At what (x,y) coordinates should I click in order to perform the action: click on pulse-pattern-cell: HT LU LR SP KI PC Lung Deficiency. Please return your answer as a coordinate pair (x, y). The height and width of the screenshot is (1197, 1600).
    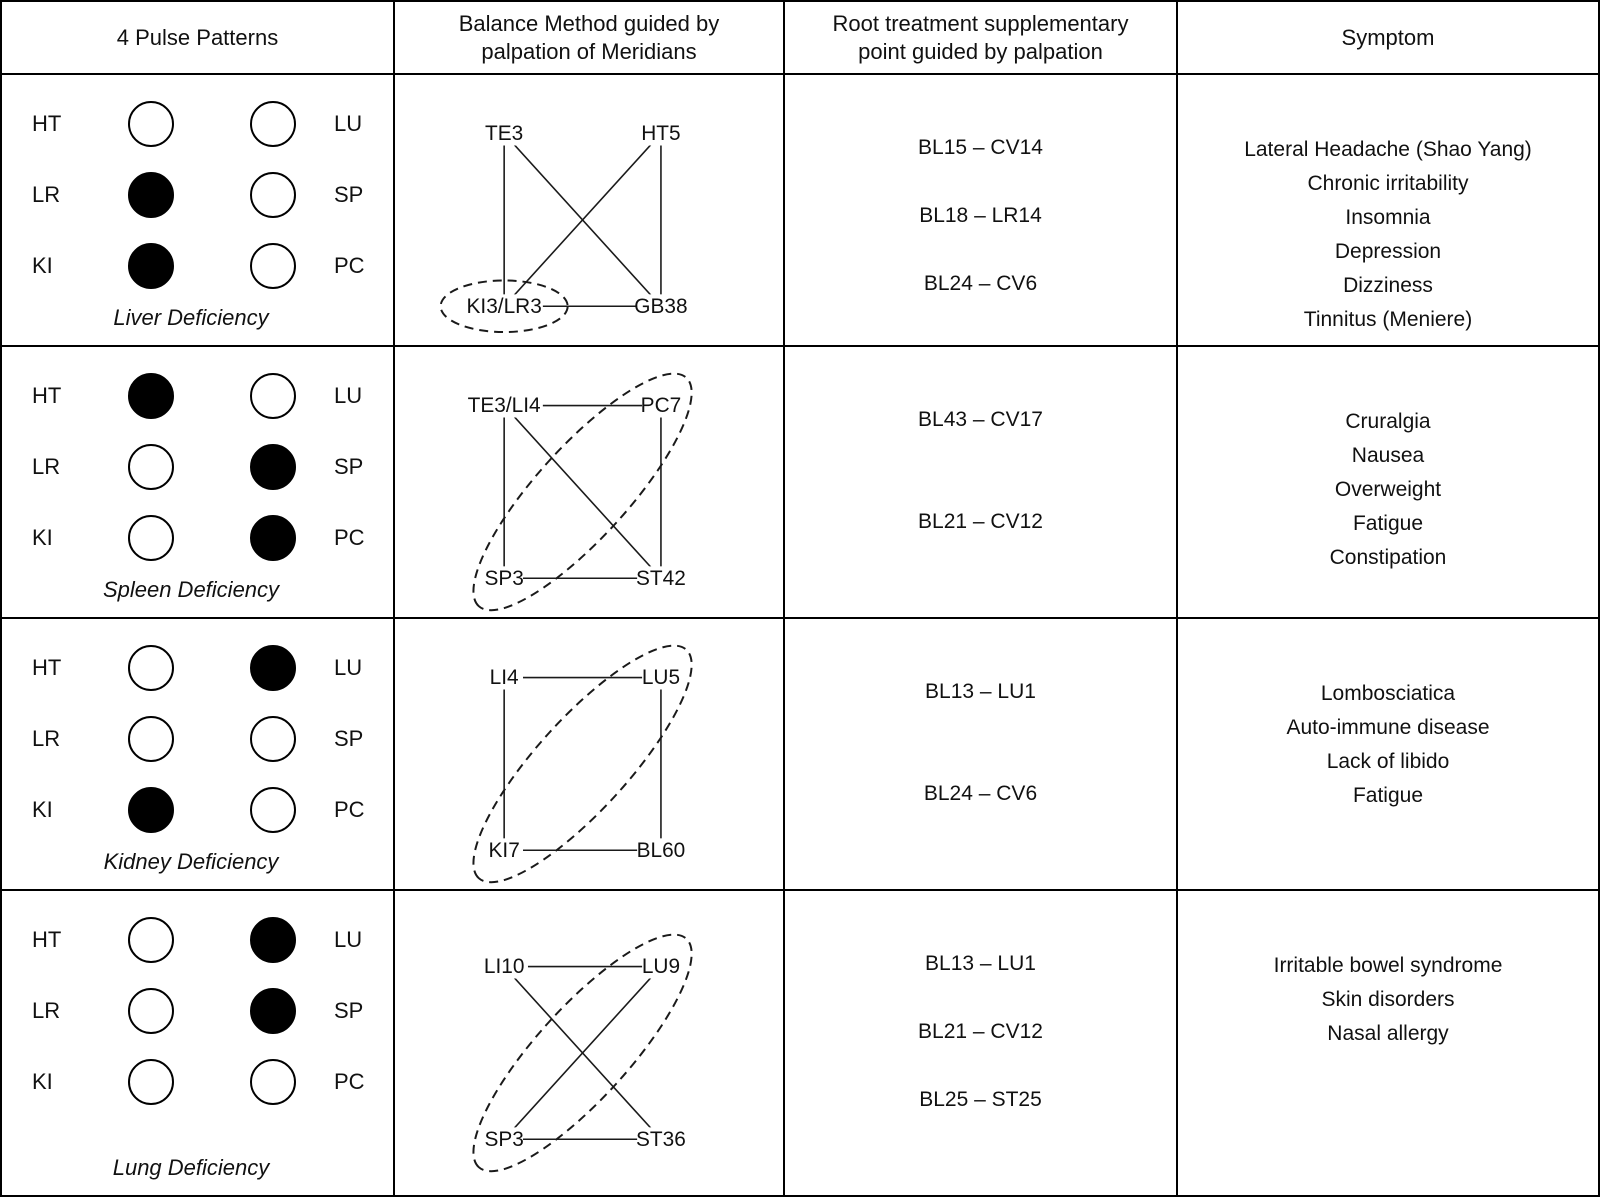
    Looking at the image, I should click on (198, 1043).